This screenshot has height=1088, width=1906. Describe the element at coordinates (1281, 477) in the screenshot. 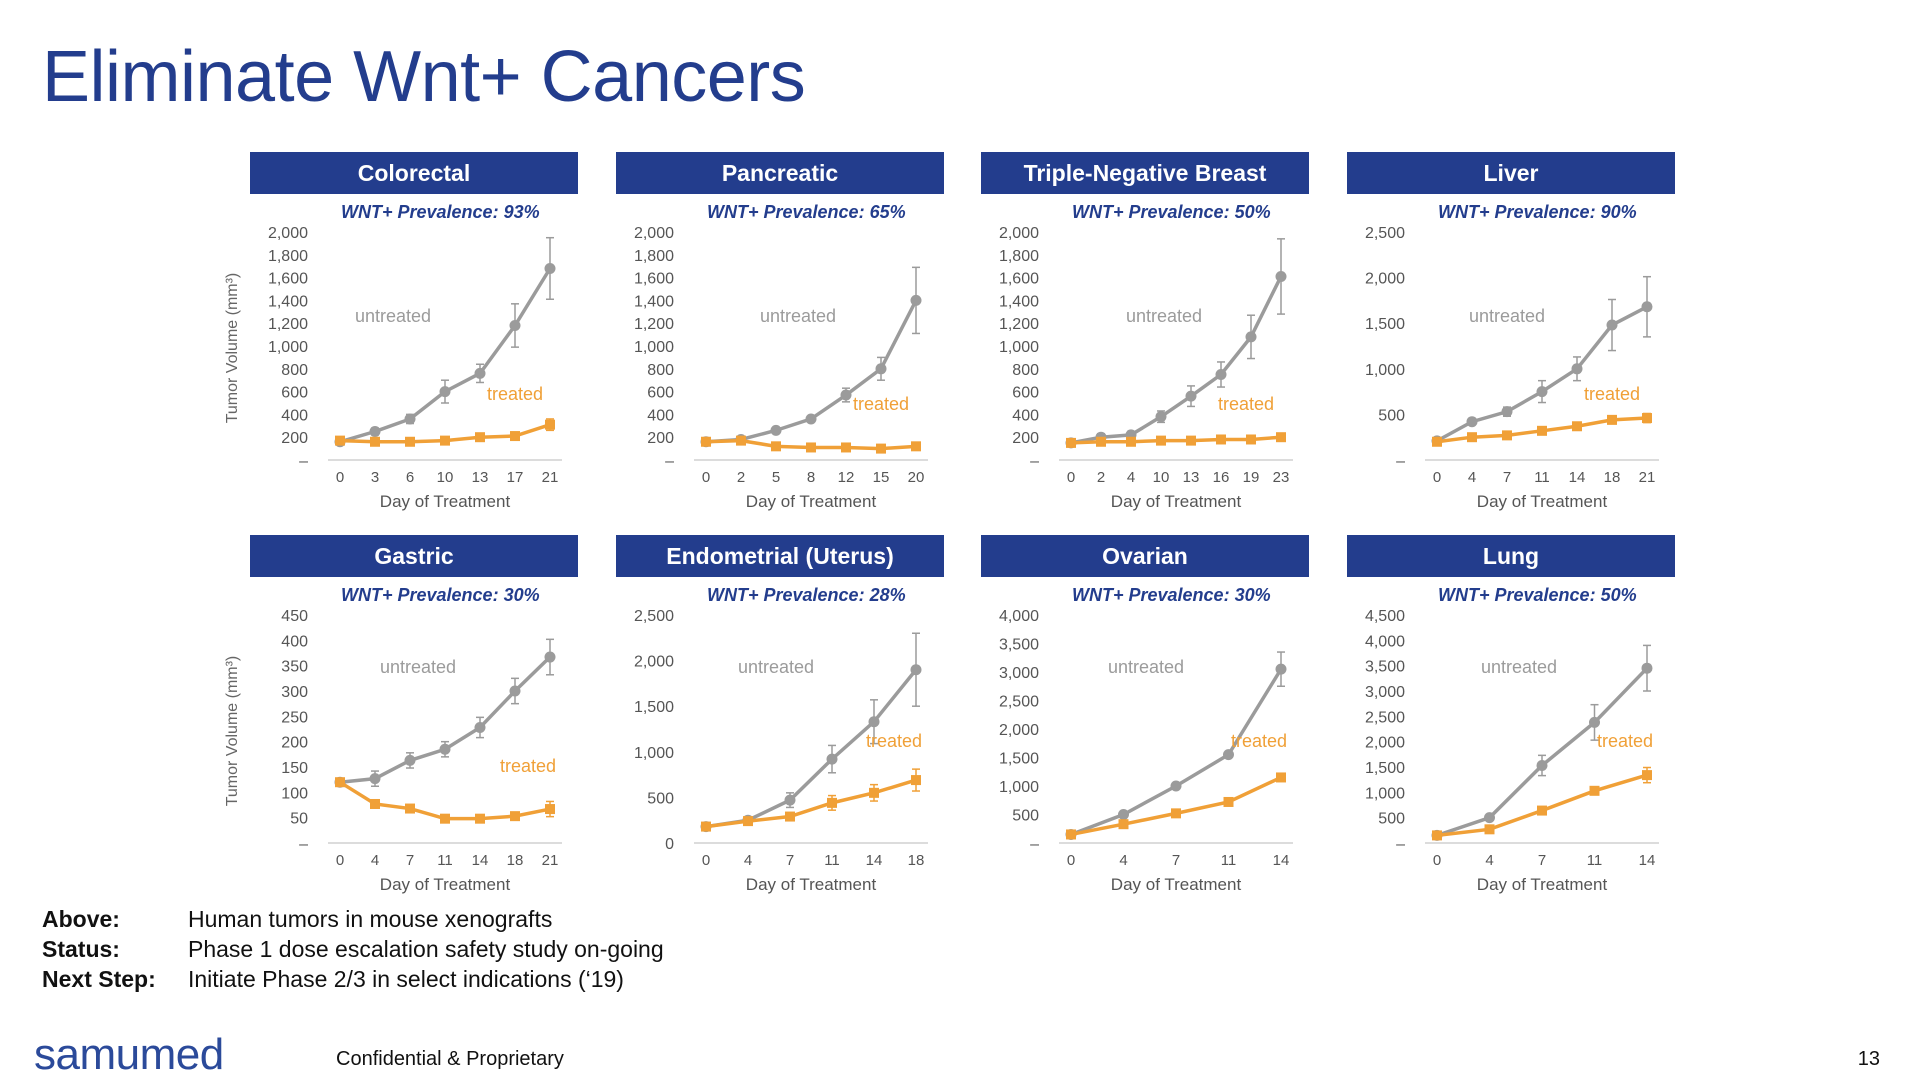

I see `x-tick-label: 23` at that location.